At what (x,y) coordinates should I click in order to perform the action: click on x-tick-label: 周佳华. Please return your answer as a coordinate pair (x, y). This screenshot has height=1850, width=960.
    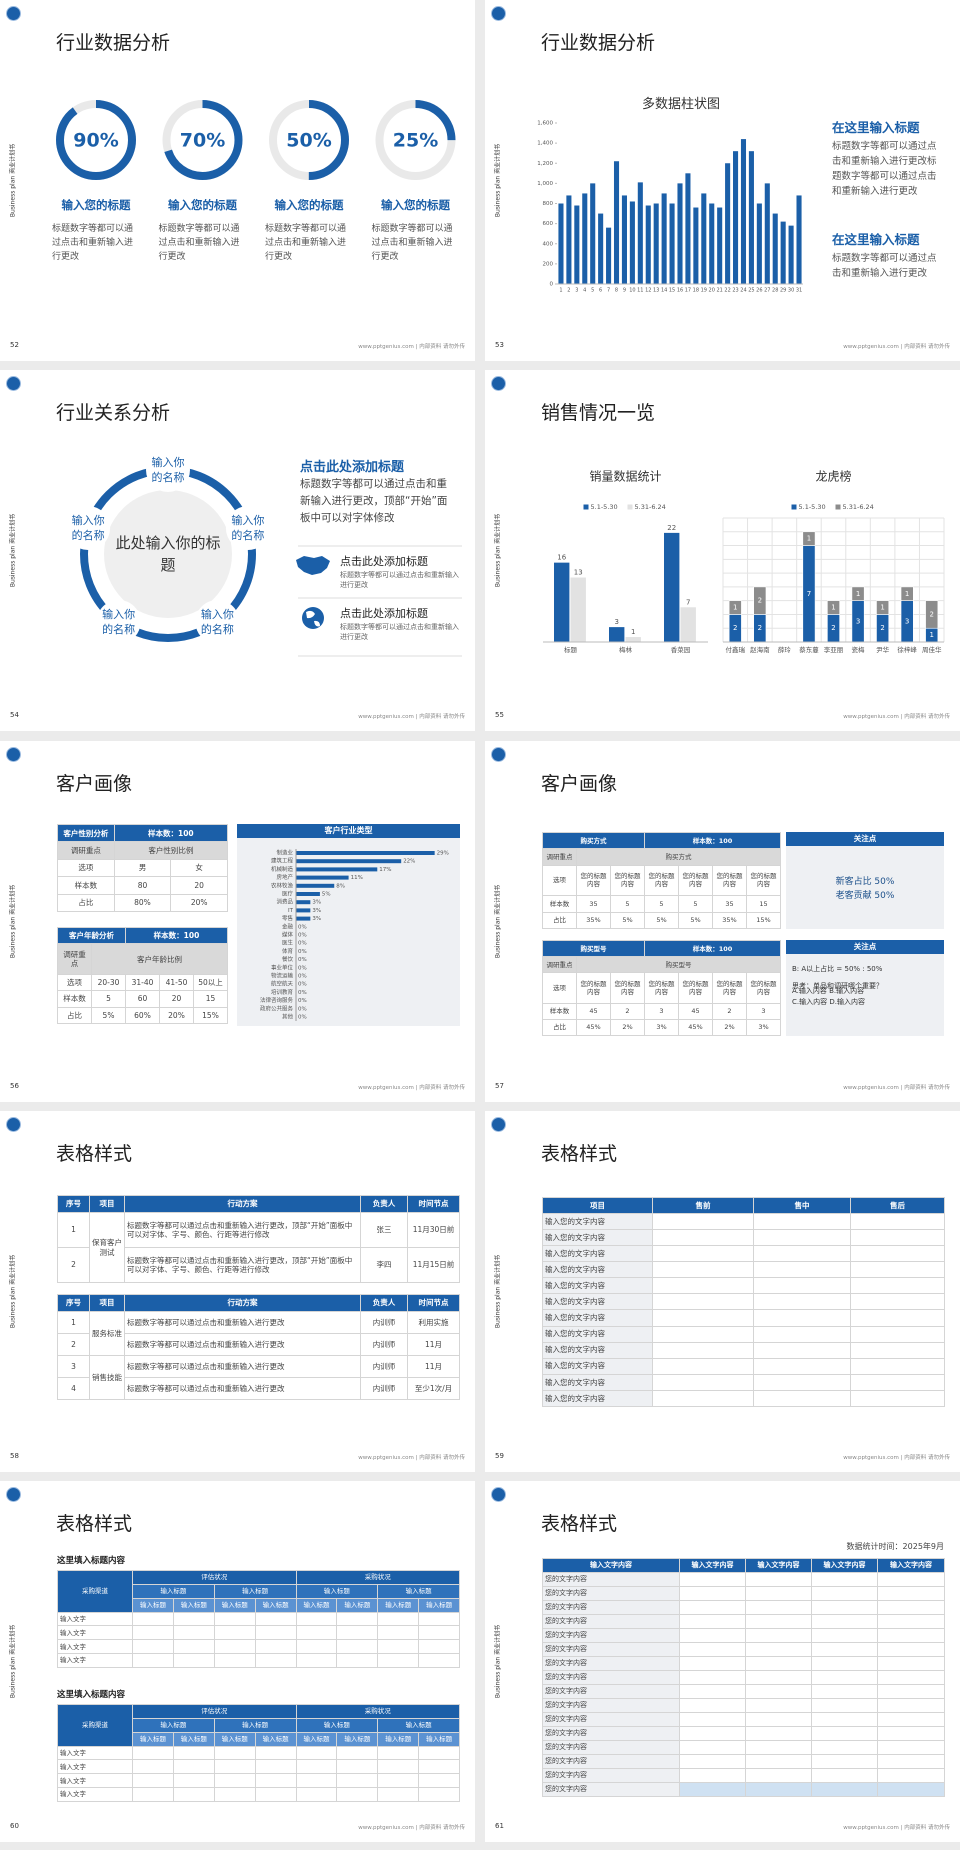
    Looking at the image, I should click on (932, 649).